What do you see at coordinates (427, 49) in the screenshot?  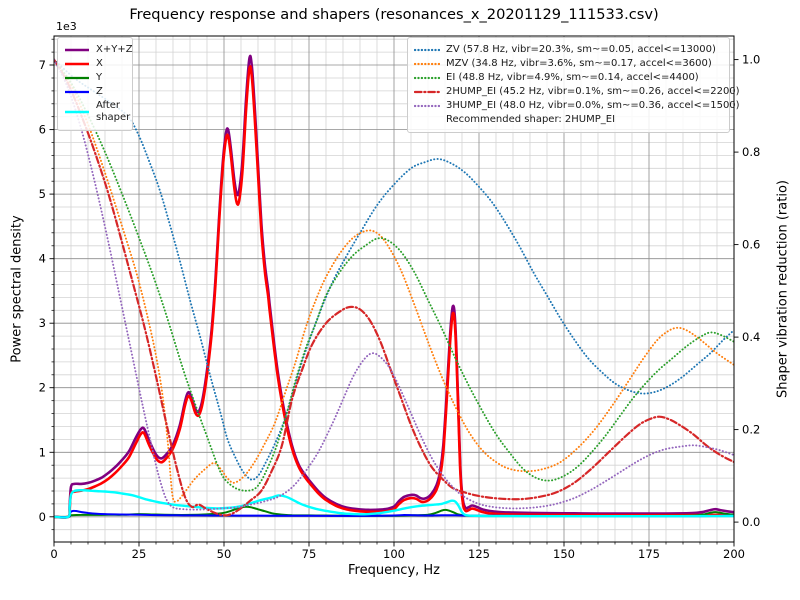 I see `legend-line-sample-ZV` at bounding box center [427, 49].